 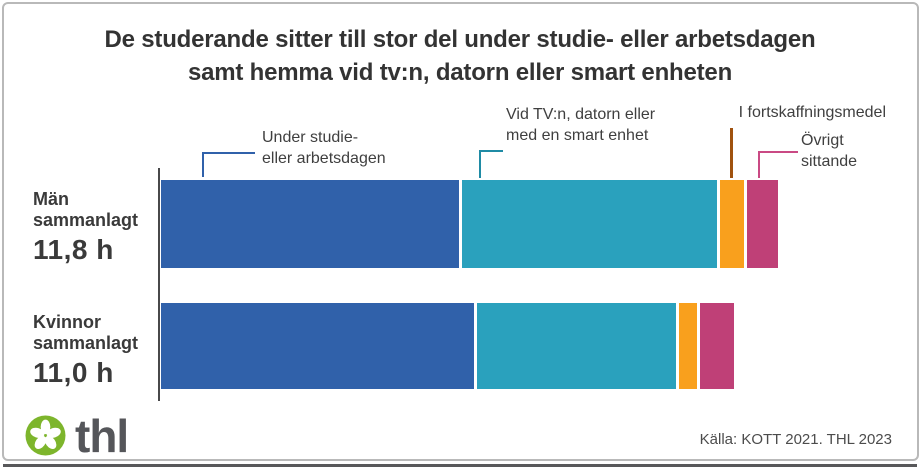 What do you see at coordinates (795, 439) in the screenshot?
I see `source-note: Källa: KOTT 2021. THL 2023` at bounding box center [795, 439].